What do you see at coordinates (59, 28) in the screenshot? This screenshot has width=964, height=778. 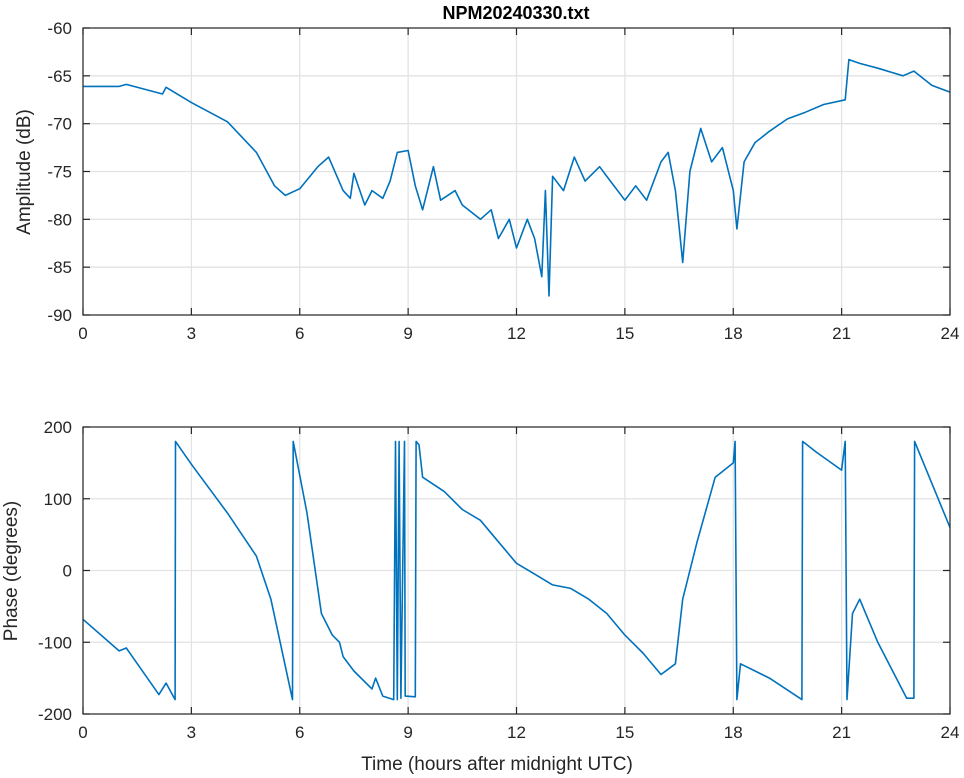 I see `y-tick-label: -60` at bounding box center [59, 28].